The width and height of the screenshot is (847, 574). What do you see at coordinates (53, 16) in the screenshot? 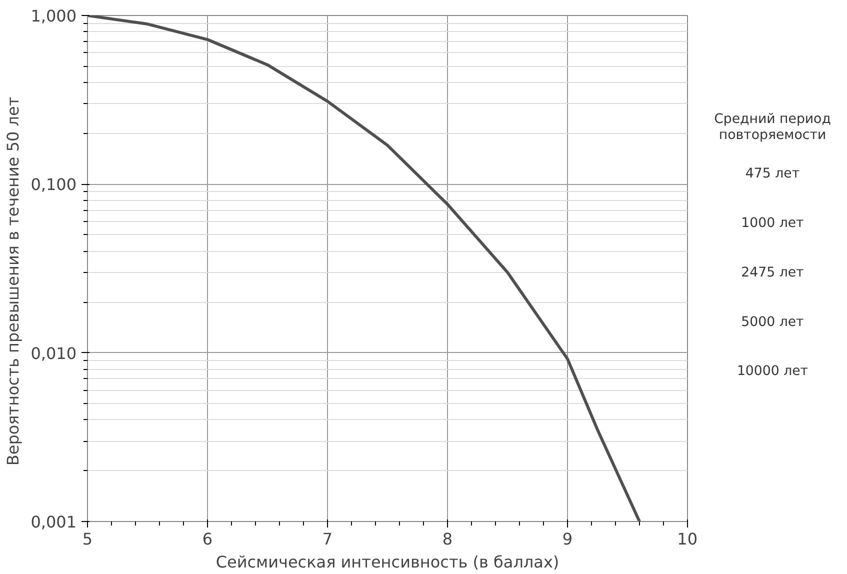
I see `y-tick-label: 1,000` at bounding box center [53, 16].